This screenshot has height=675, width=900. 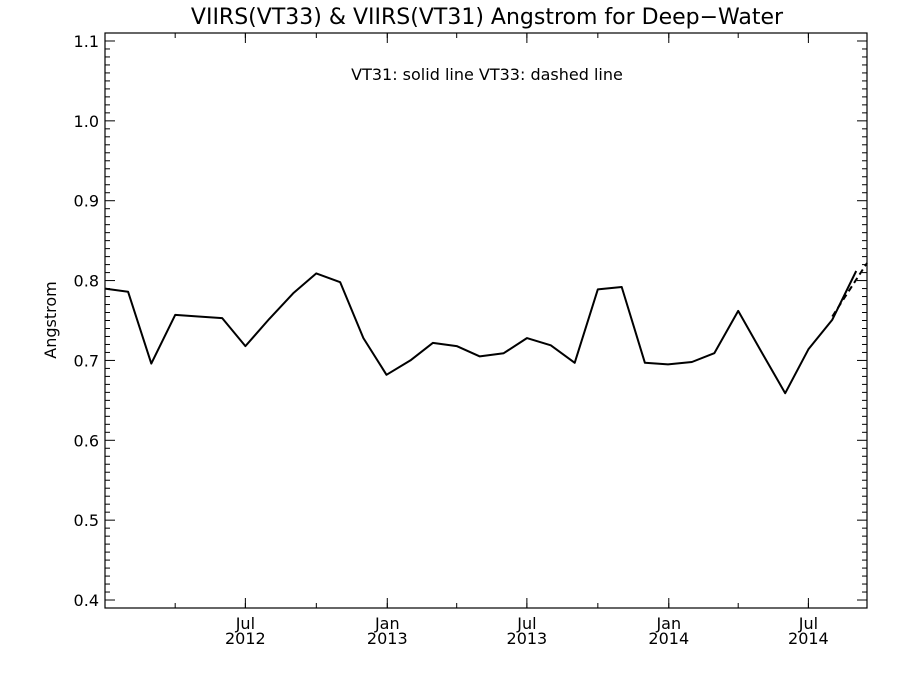 I want to click on series-line-vt33, so click(x=849, y=290).